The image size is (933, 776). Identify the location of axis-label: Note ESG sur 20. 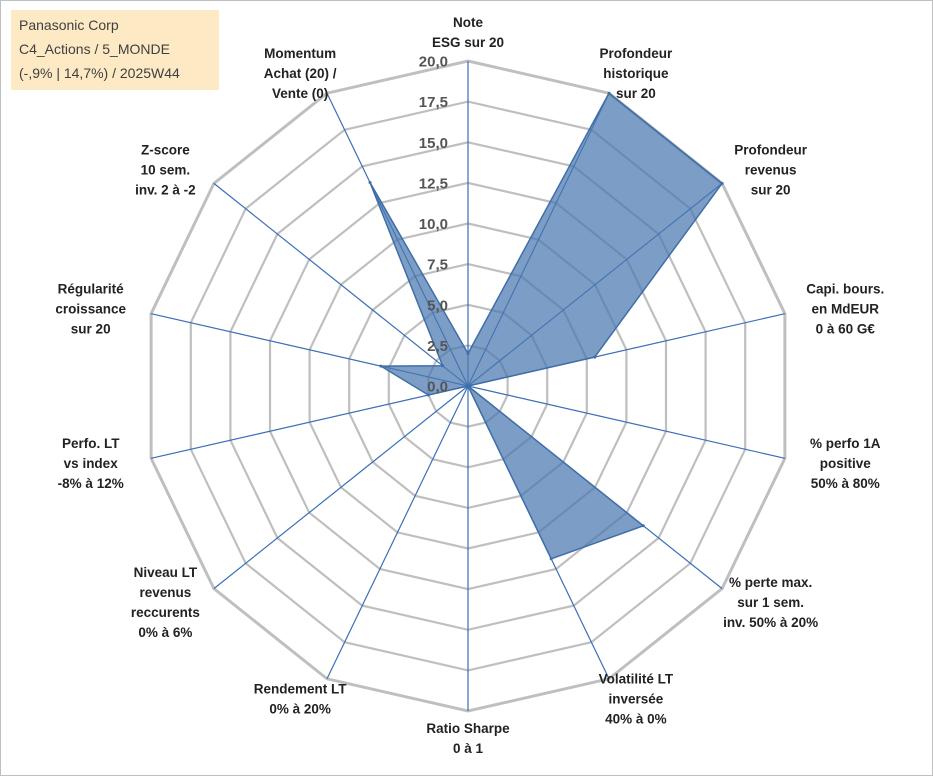
(468, 32).